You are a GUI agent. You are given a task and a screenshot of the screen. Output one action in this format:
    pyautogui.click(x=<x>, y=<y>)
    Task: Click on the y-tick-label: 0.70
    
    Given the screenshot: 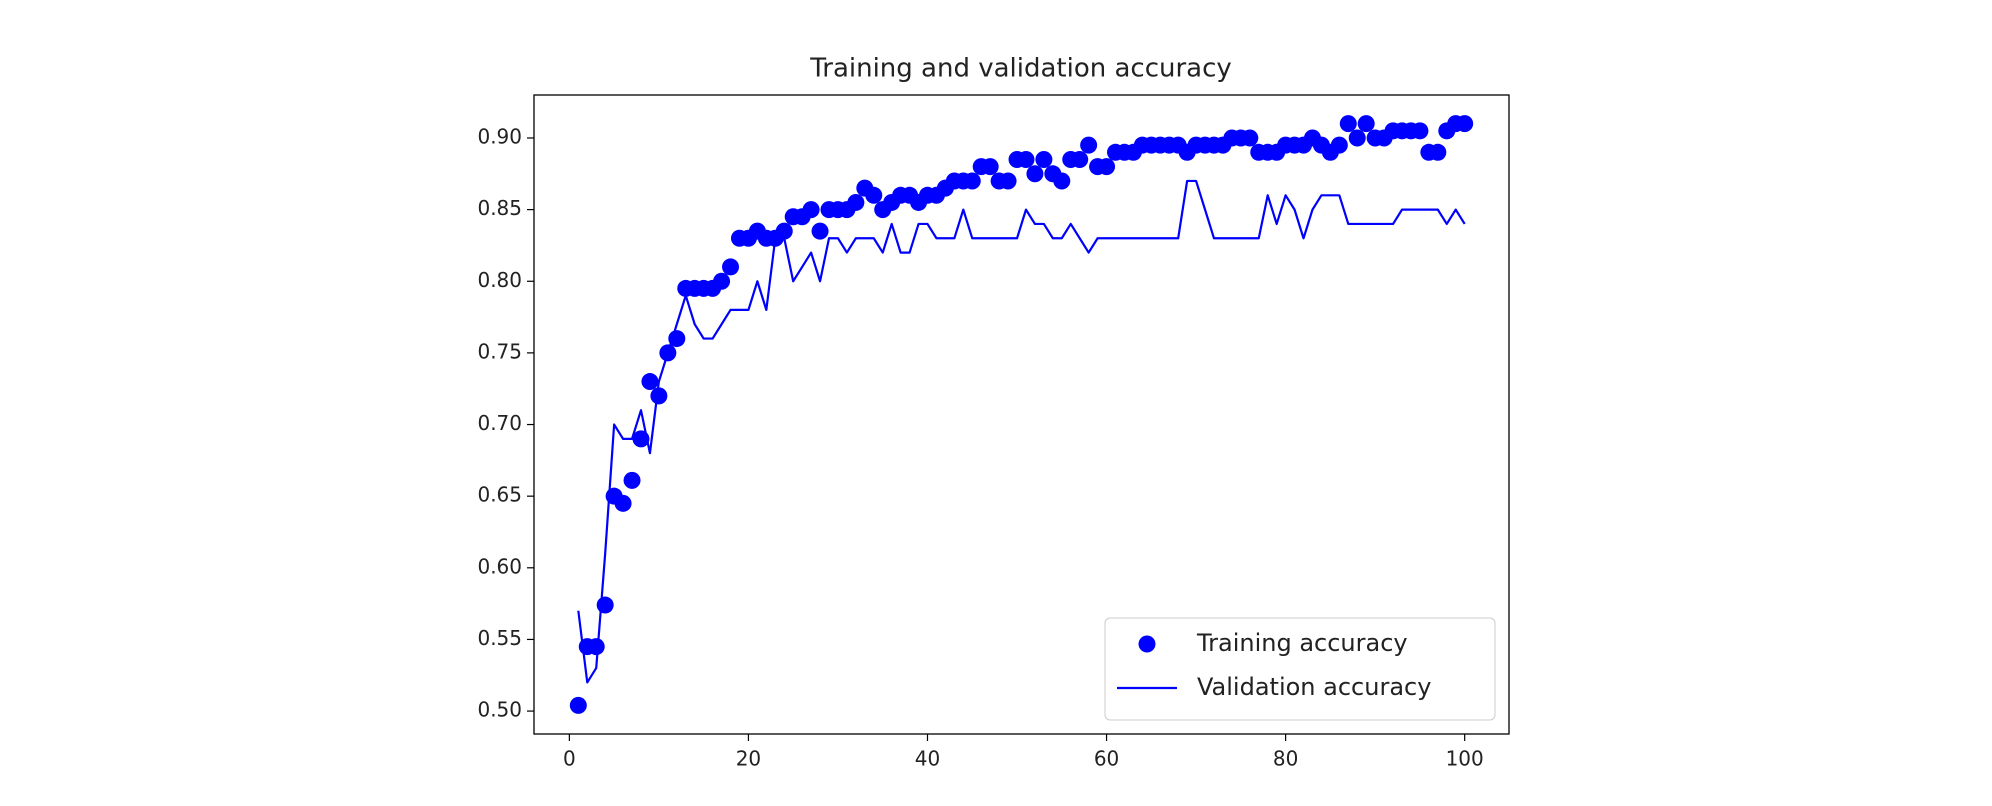 What is the action you would take?
    pyautogui.click(x=499, y=423)
    